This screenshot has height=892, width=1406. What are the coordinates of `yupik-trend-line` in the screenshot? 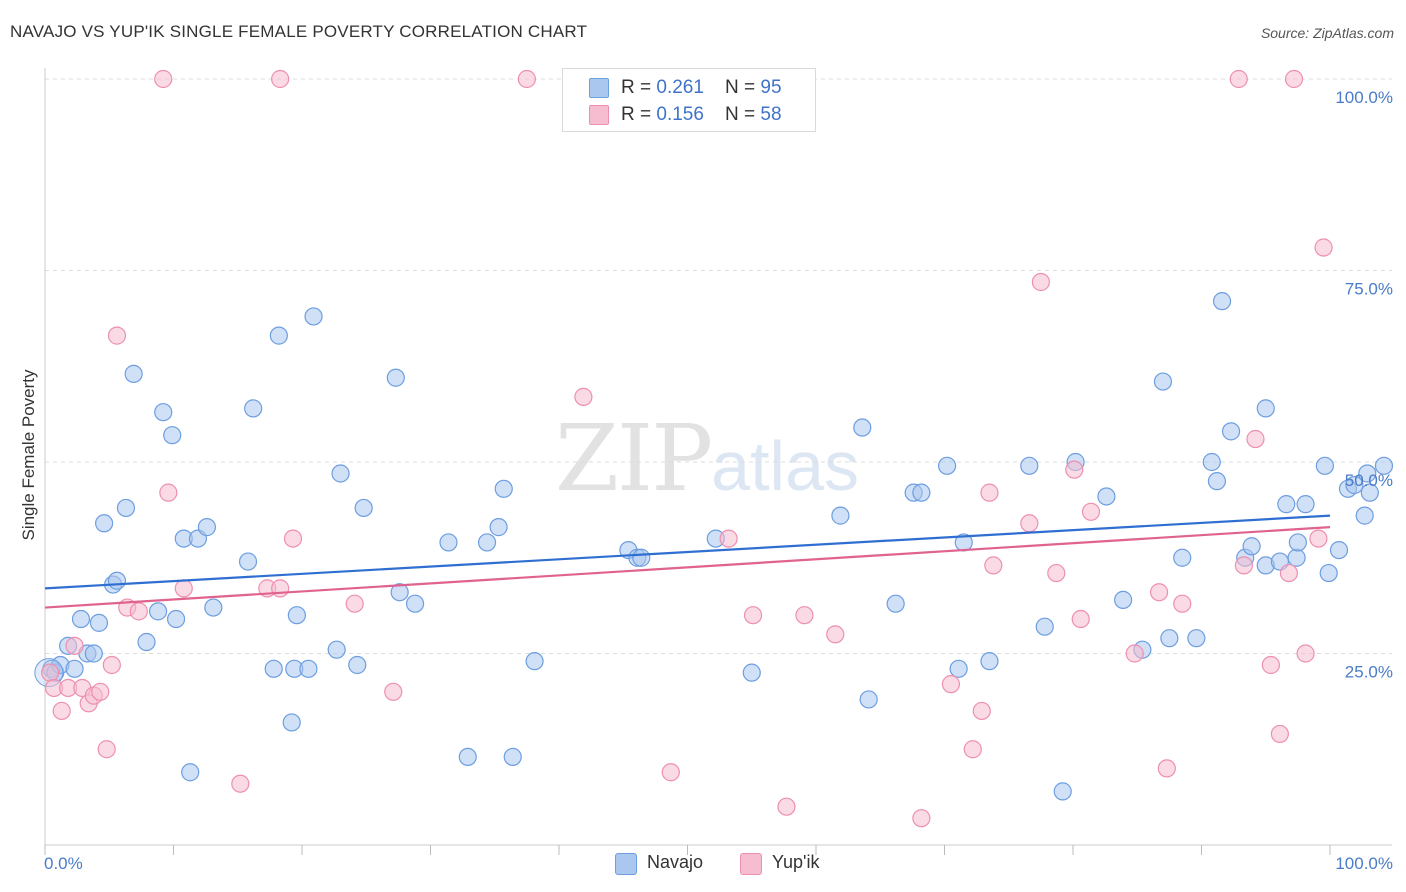 It's located at (687, 567).